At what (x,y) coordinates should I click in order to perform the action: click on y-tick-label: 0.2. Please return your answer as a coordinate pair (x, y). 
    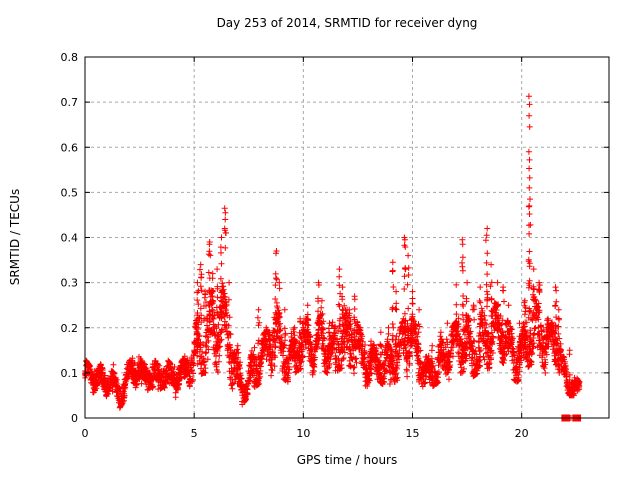
    Looking at the image, I should click on (70, 328).